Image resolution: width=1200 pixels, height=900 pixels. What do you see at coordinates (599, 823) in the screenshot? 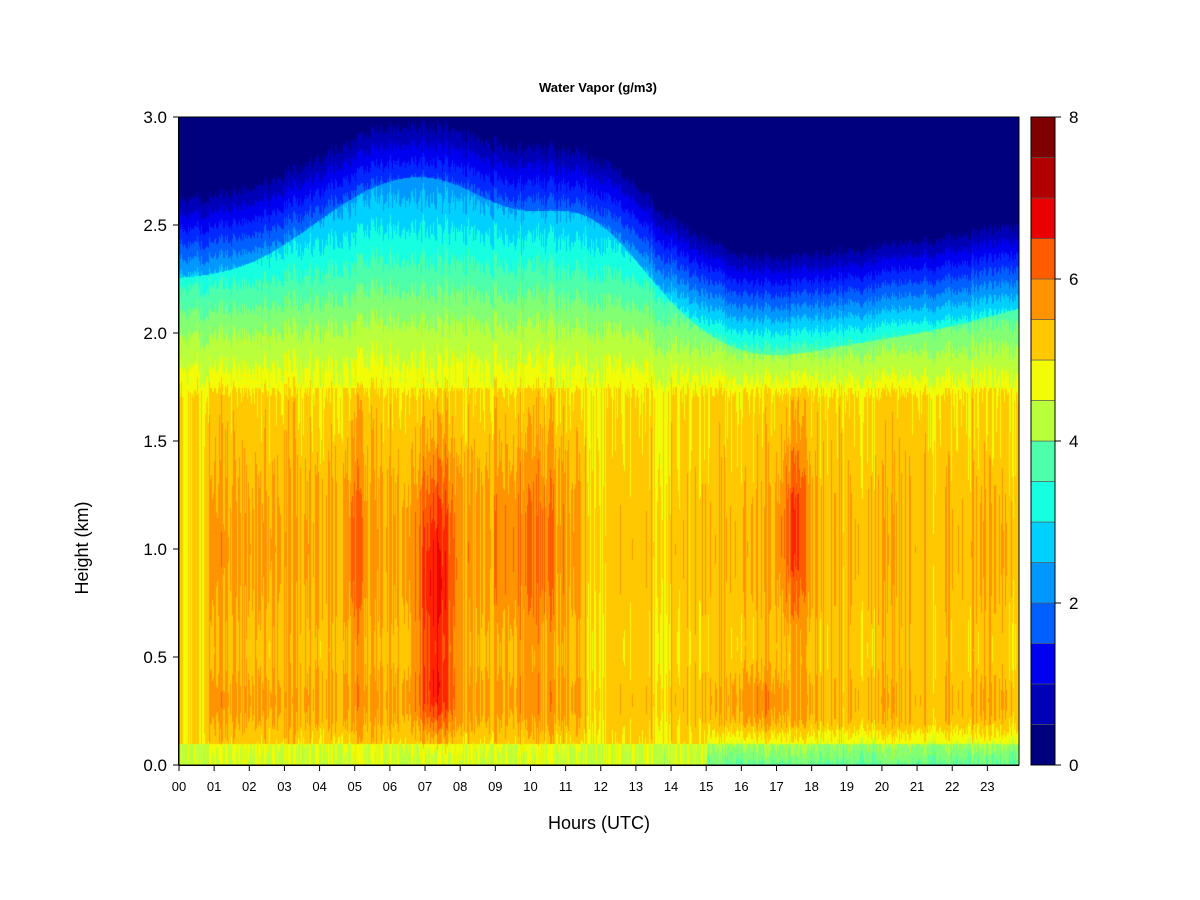
I see `x-axis-title: Hours (UTC)` at bounding box center [599, 823].